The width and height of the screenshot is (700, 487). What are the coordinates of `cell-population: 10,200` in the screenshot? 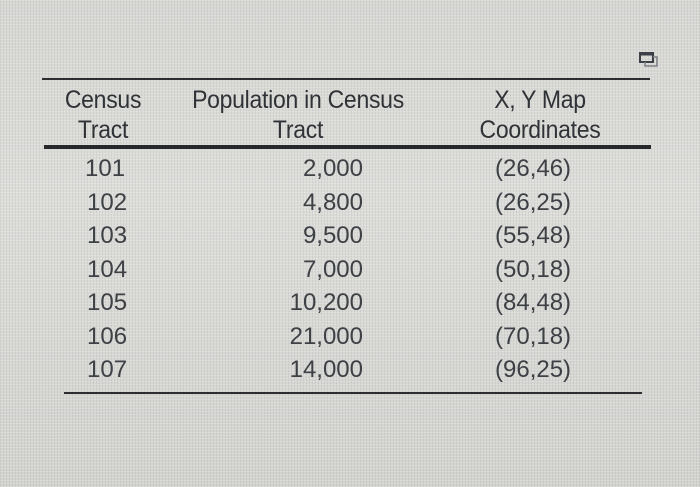 It's located at (326, 302).